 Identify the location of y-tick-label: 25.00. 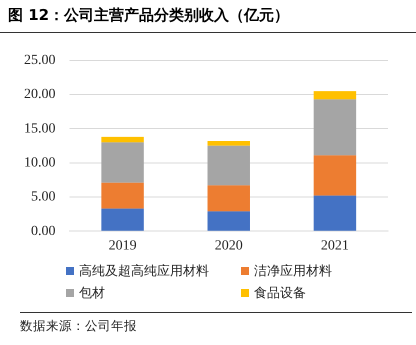
(40, 60).